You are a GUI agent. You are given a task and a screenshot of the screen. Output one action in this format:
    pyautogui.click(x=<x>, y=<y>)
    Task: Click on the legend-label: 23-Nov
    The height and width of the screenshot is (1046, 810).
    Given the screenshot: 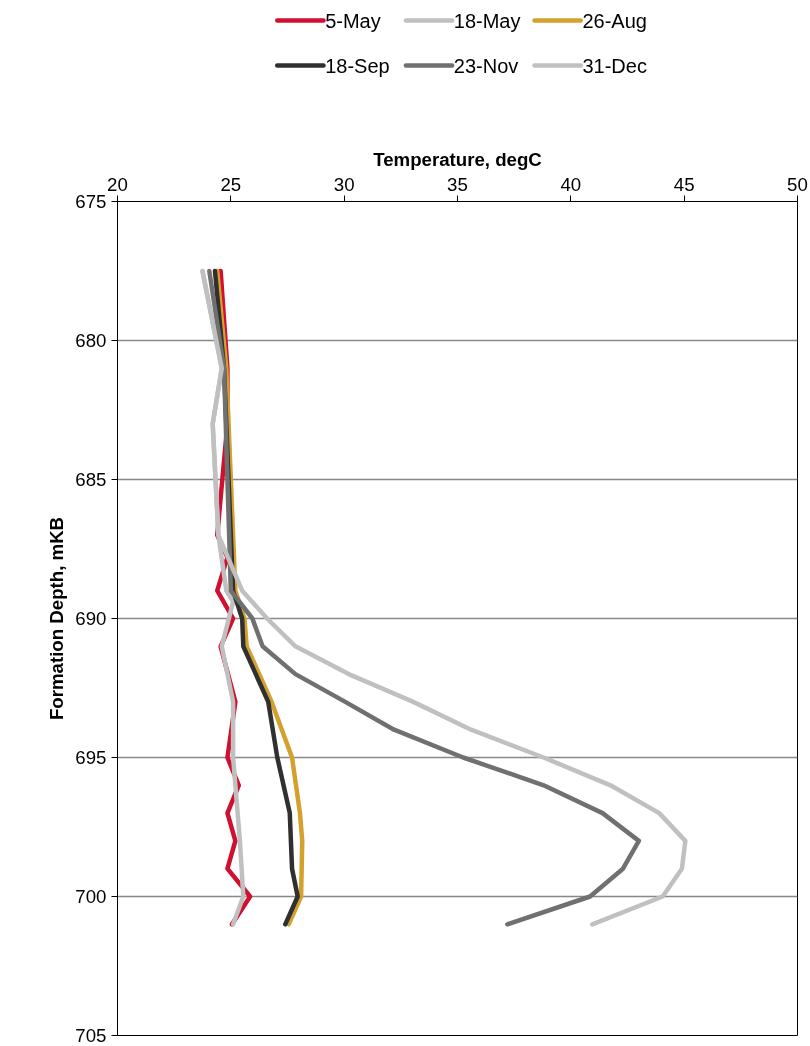 What is the action you would take?
    pyautogui.click(x=486, y=65)
    